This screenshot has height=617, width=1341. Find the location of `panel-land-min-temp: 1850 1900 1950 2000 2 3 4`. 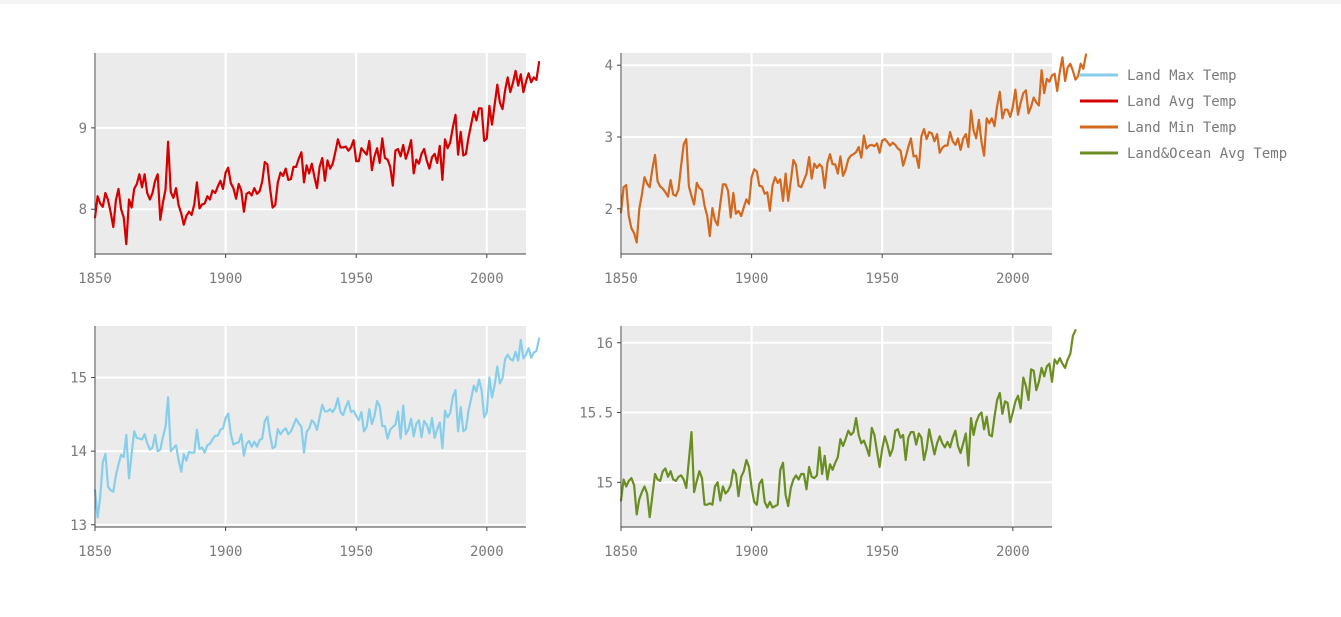

panel-land-min-temp: 1850 1900 1950 2000 2 3 4 is located at coordinates (846, 170).